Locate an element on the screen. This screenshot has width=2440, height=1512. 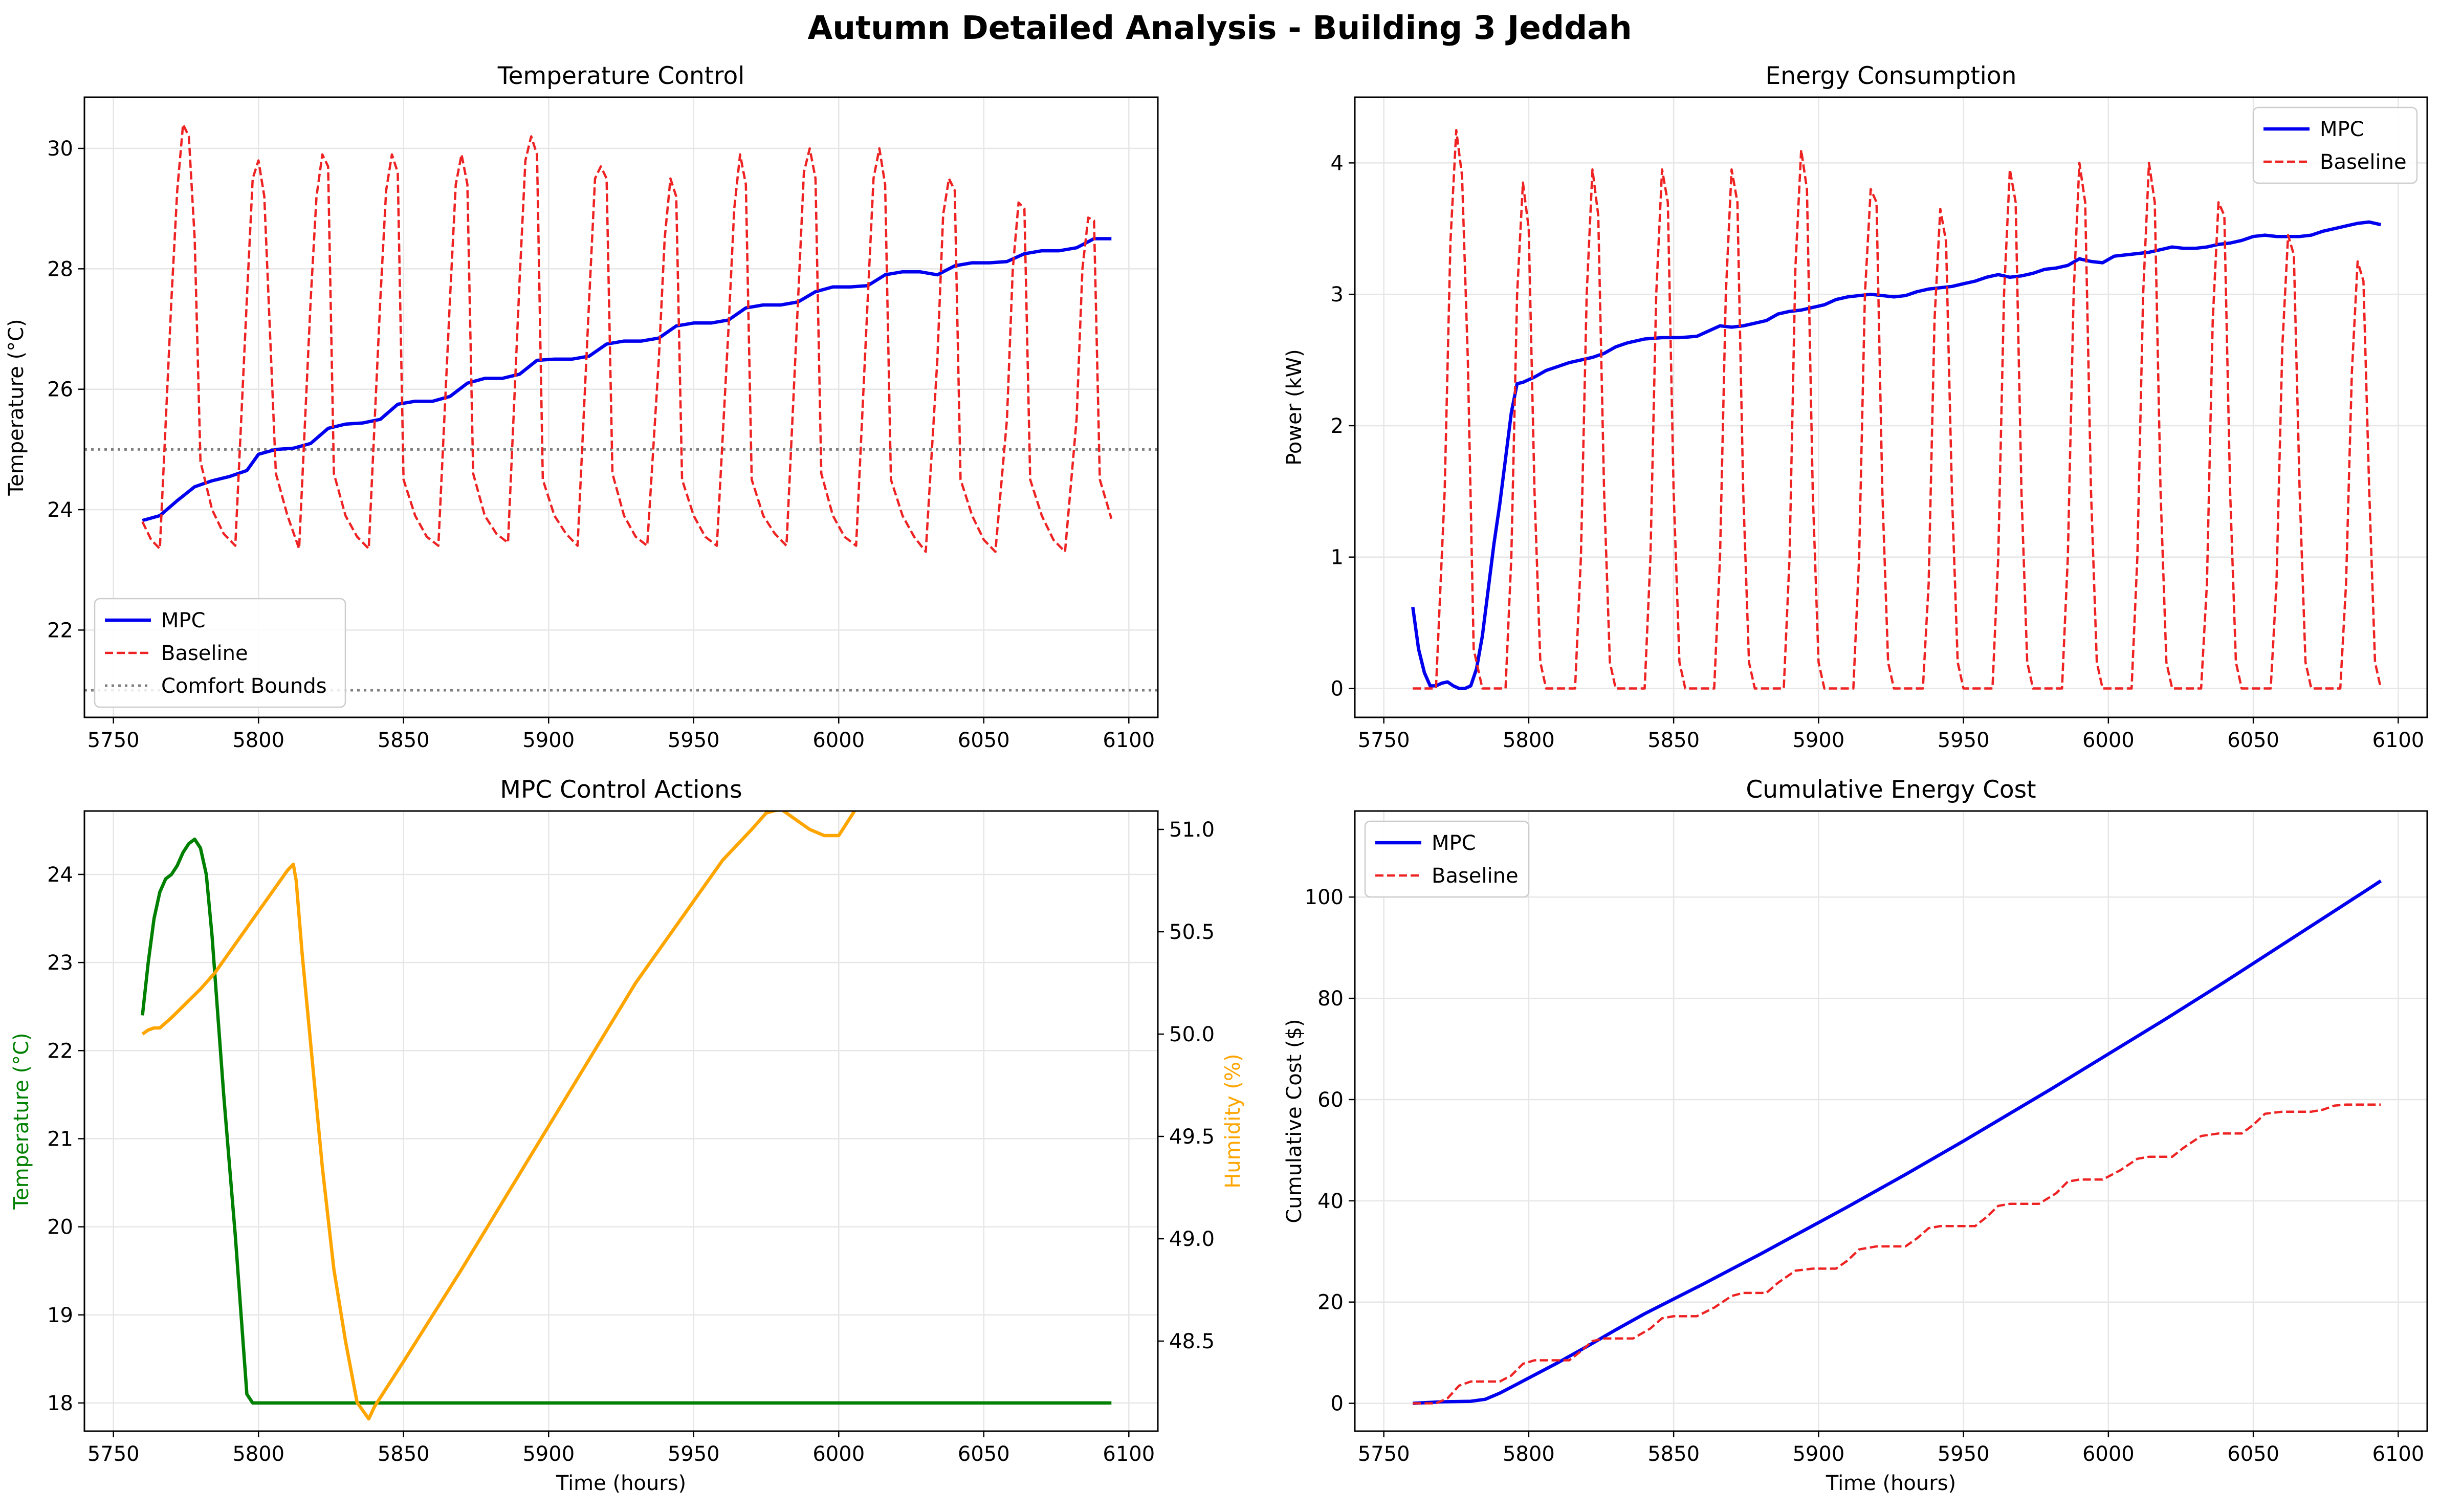
y-tick-label: 4 is located at coordinates (1337, 163).